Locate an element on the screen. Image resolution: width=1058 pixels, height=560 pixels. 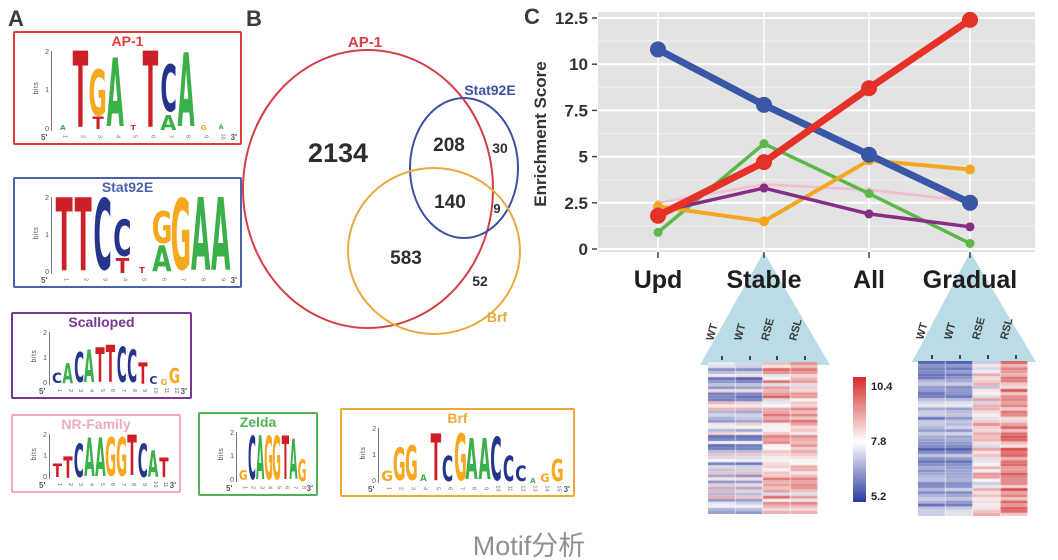
sequence-logo: 2 1 0 bits A T G T A T T C A A G A 1 2 3 4 5 6 7 8 9 10 5' 3' is located at coordinates (127, 91).